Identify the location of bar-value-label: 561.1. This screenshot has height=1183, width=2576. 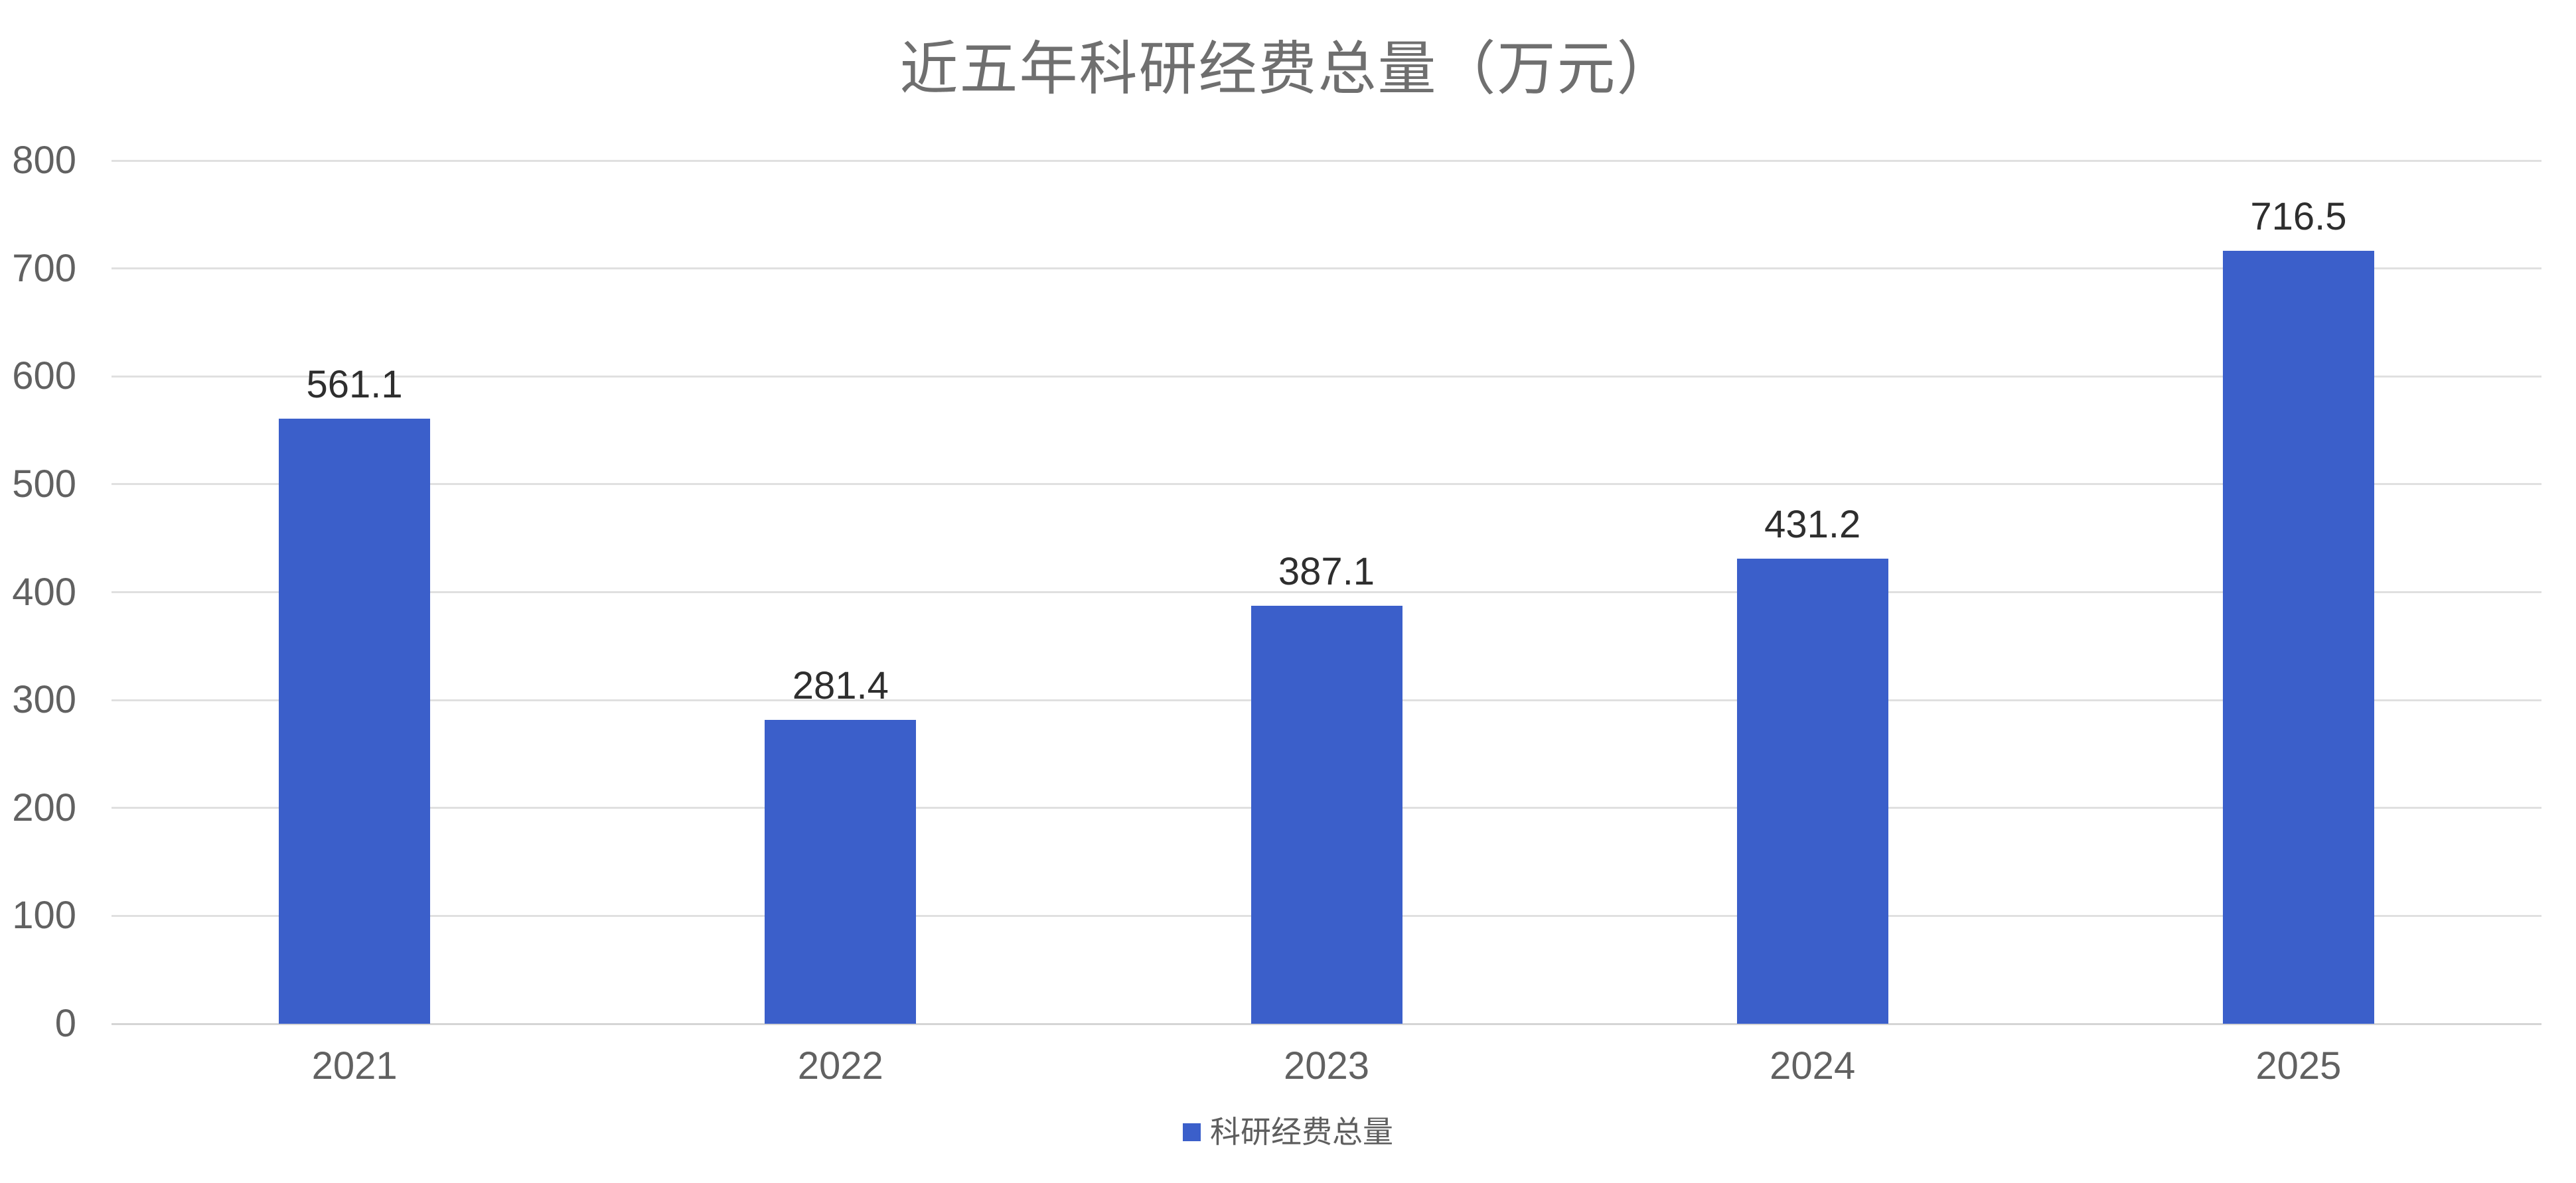
(355, 384).